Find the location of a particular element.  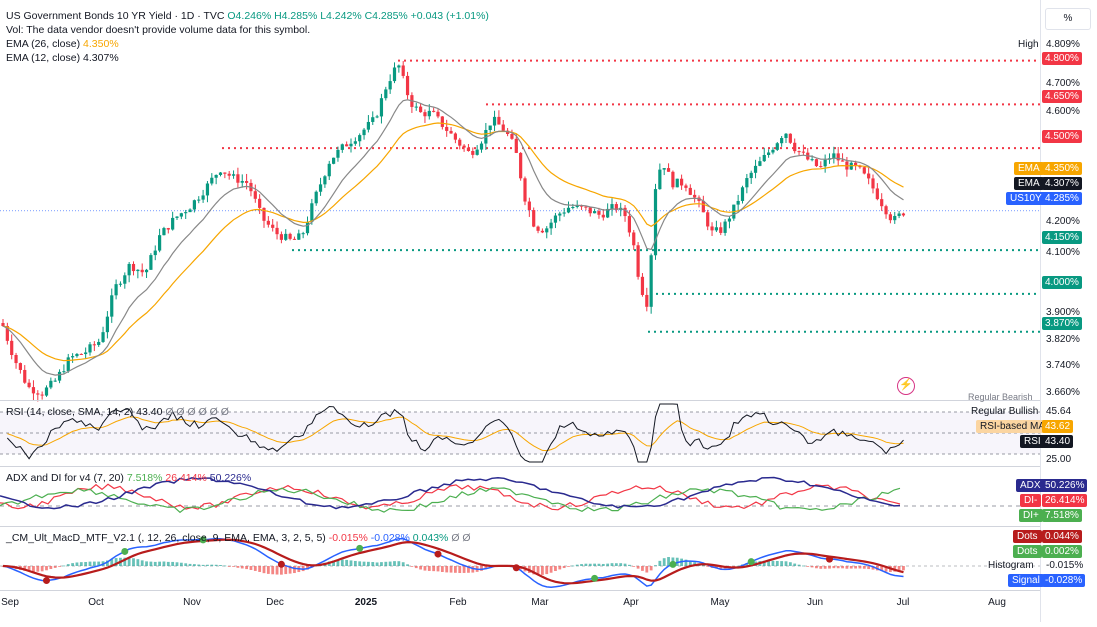

x-label-dec: Dec is located at coordinates (275, 602).